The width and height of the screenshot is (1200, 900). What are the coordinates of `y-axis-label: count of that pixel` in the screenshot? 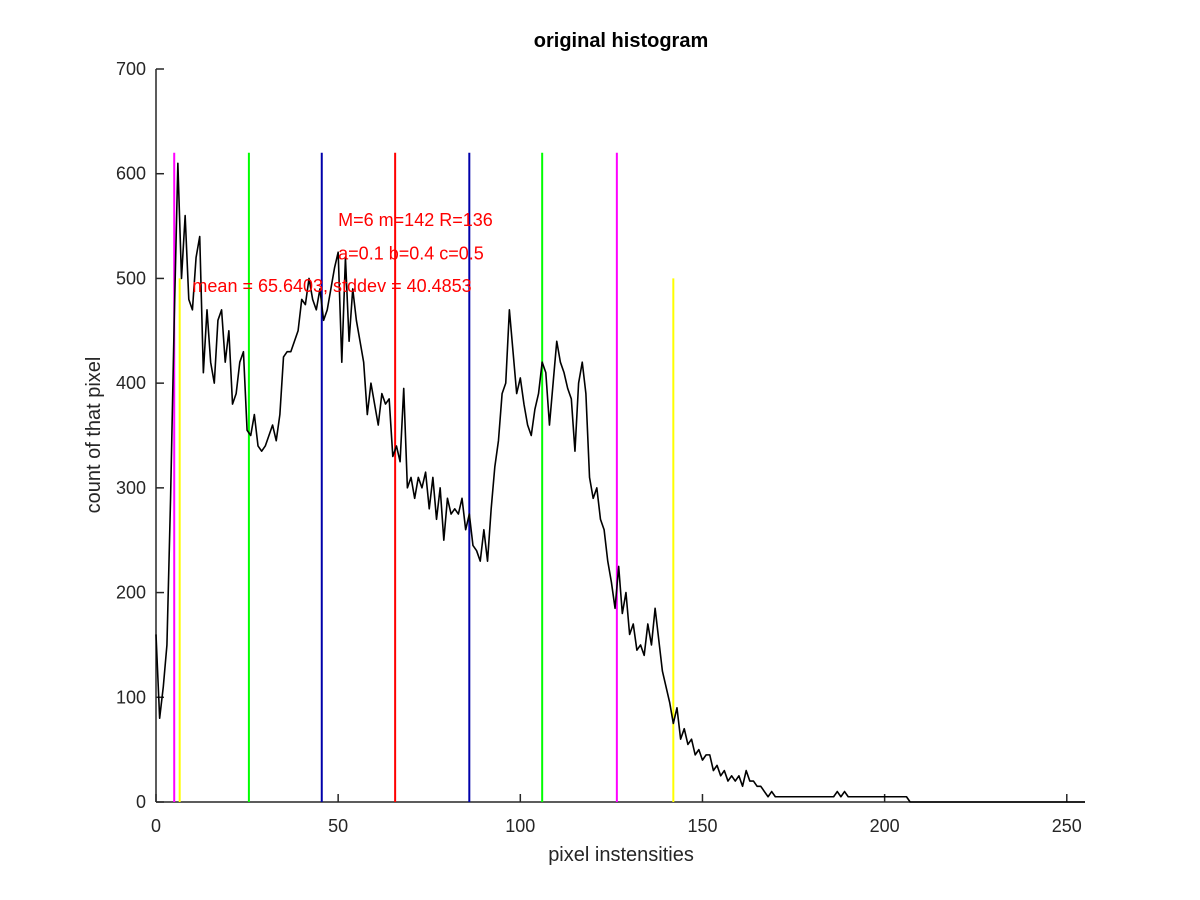 It's located at (94, 435).